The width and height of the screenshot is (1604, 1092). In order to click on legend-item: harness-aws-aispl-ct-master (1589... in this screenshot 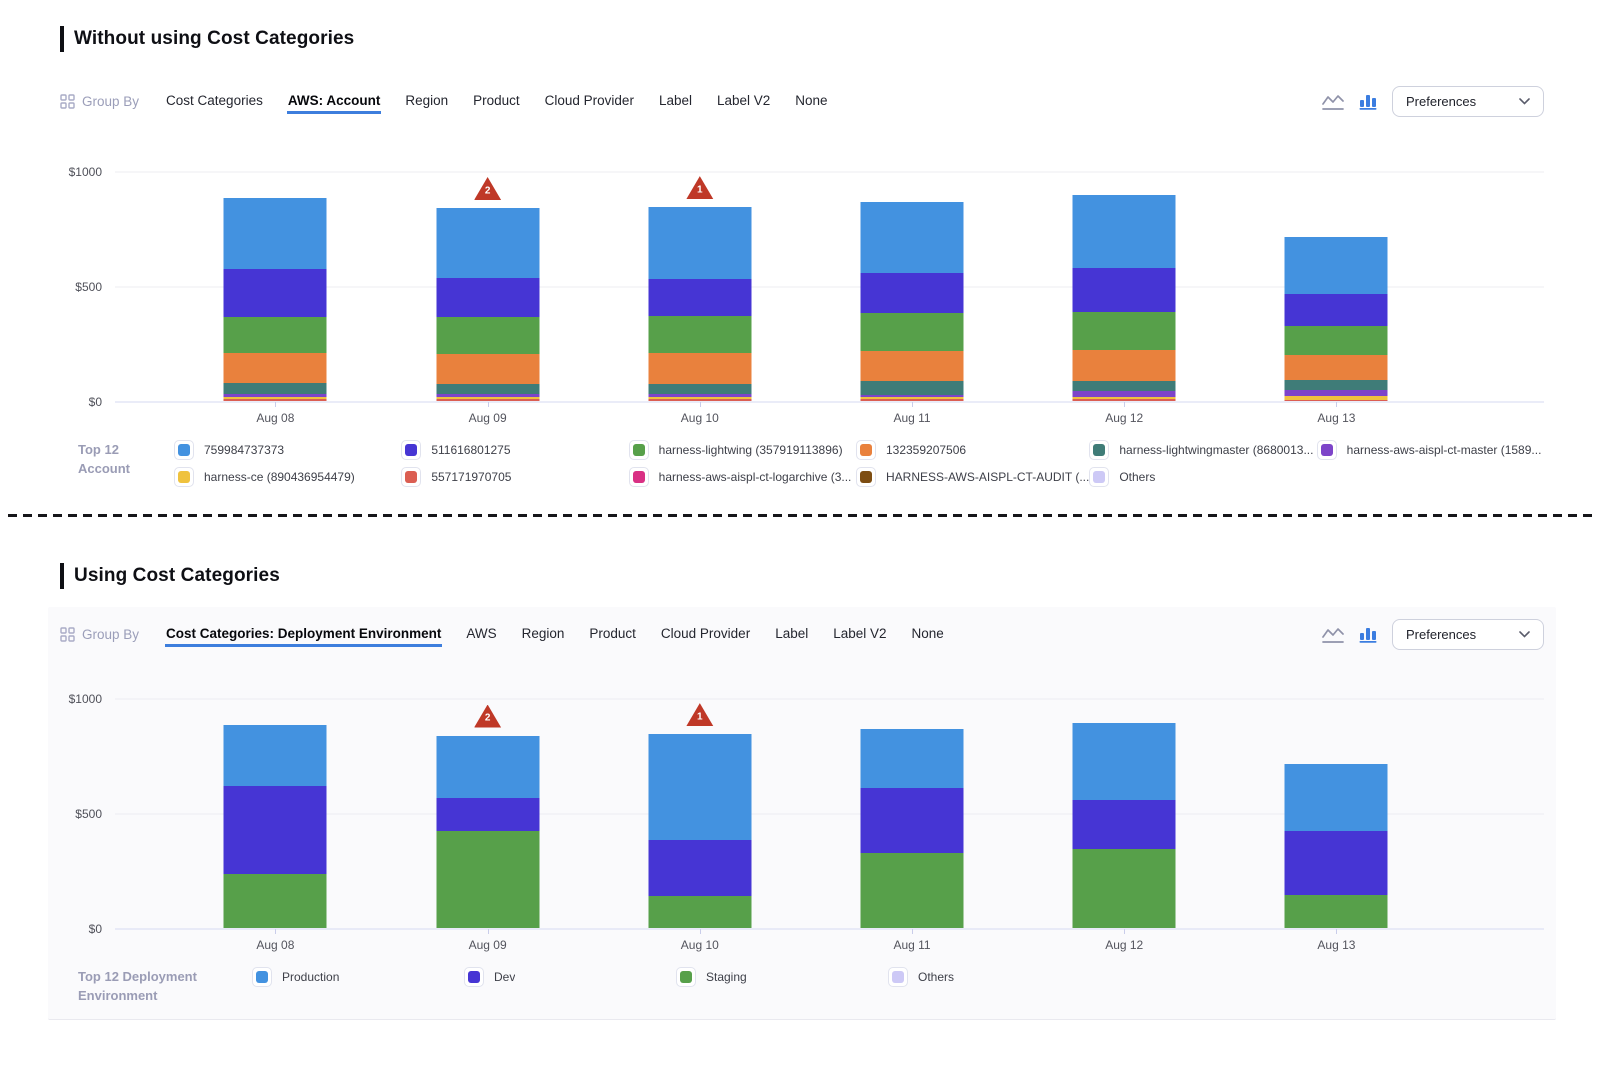, I will do `click(1430, 450)`.